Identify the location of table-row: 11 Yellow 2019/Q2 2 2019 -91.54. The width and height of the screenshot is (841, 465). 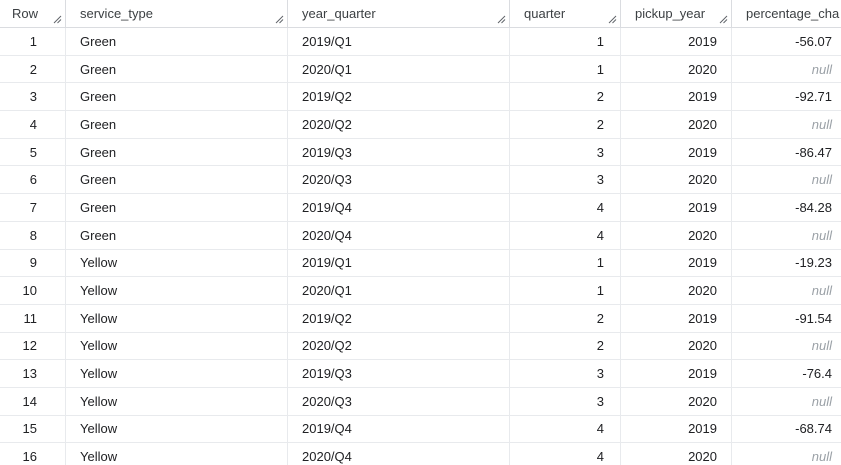
(420, 318).